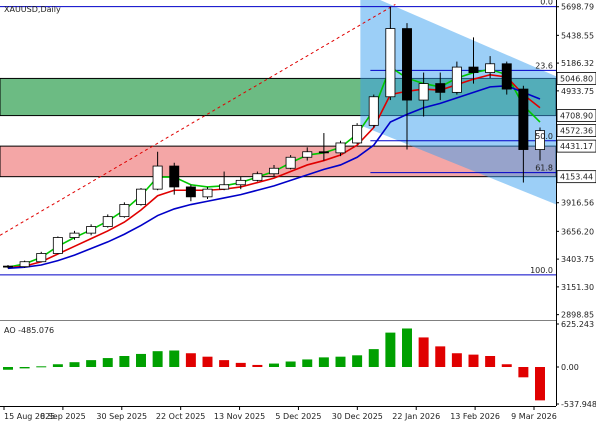 This screenshot has width=596, height=425. Describe the element at coordinates (577, 324) in the screenshot. I see `ao-tick-label: 625.243` at that location.